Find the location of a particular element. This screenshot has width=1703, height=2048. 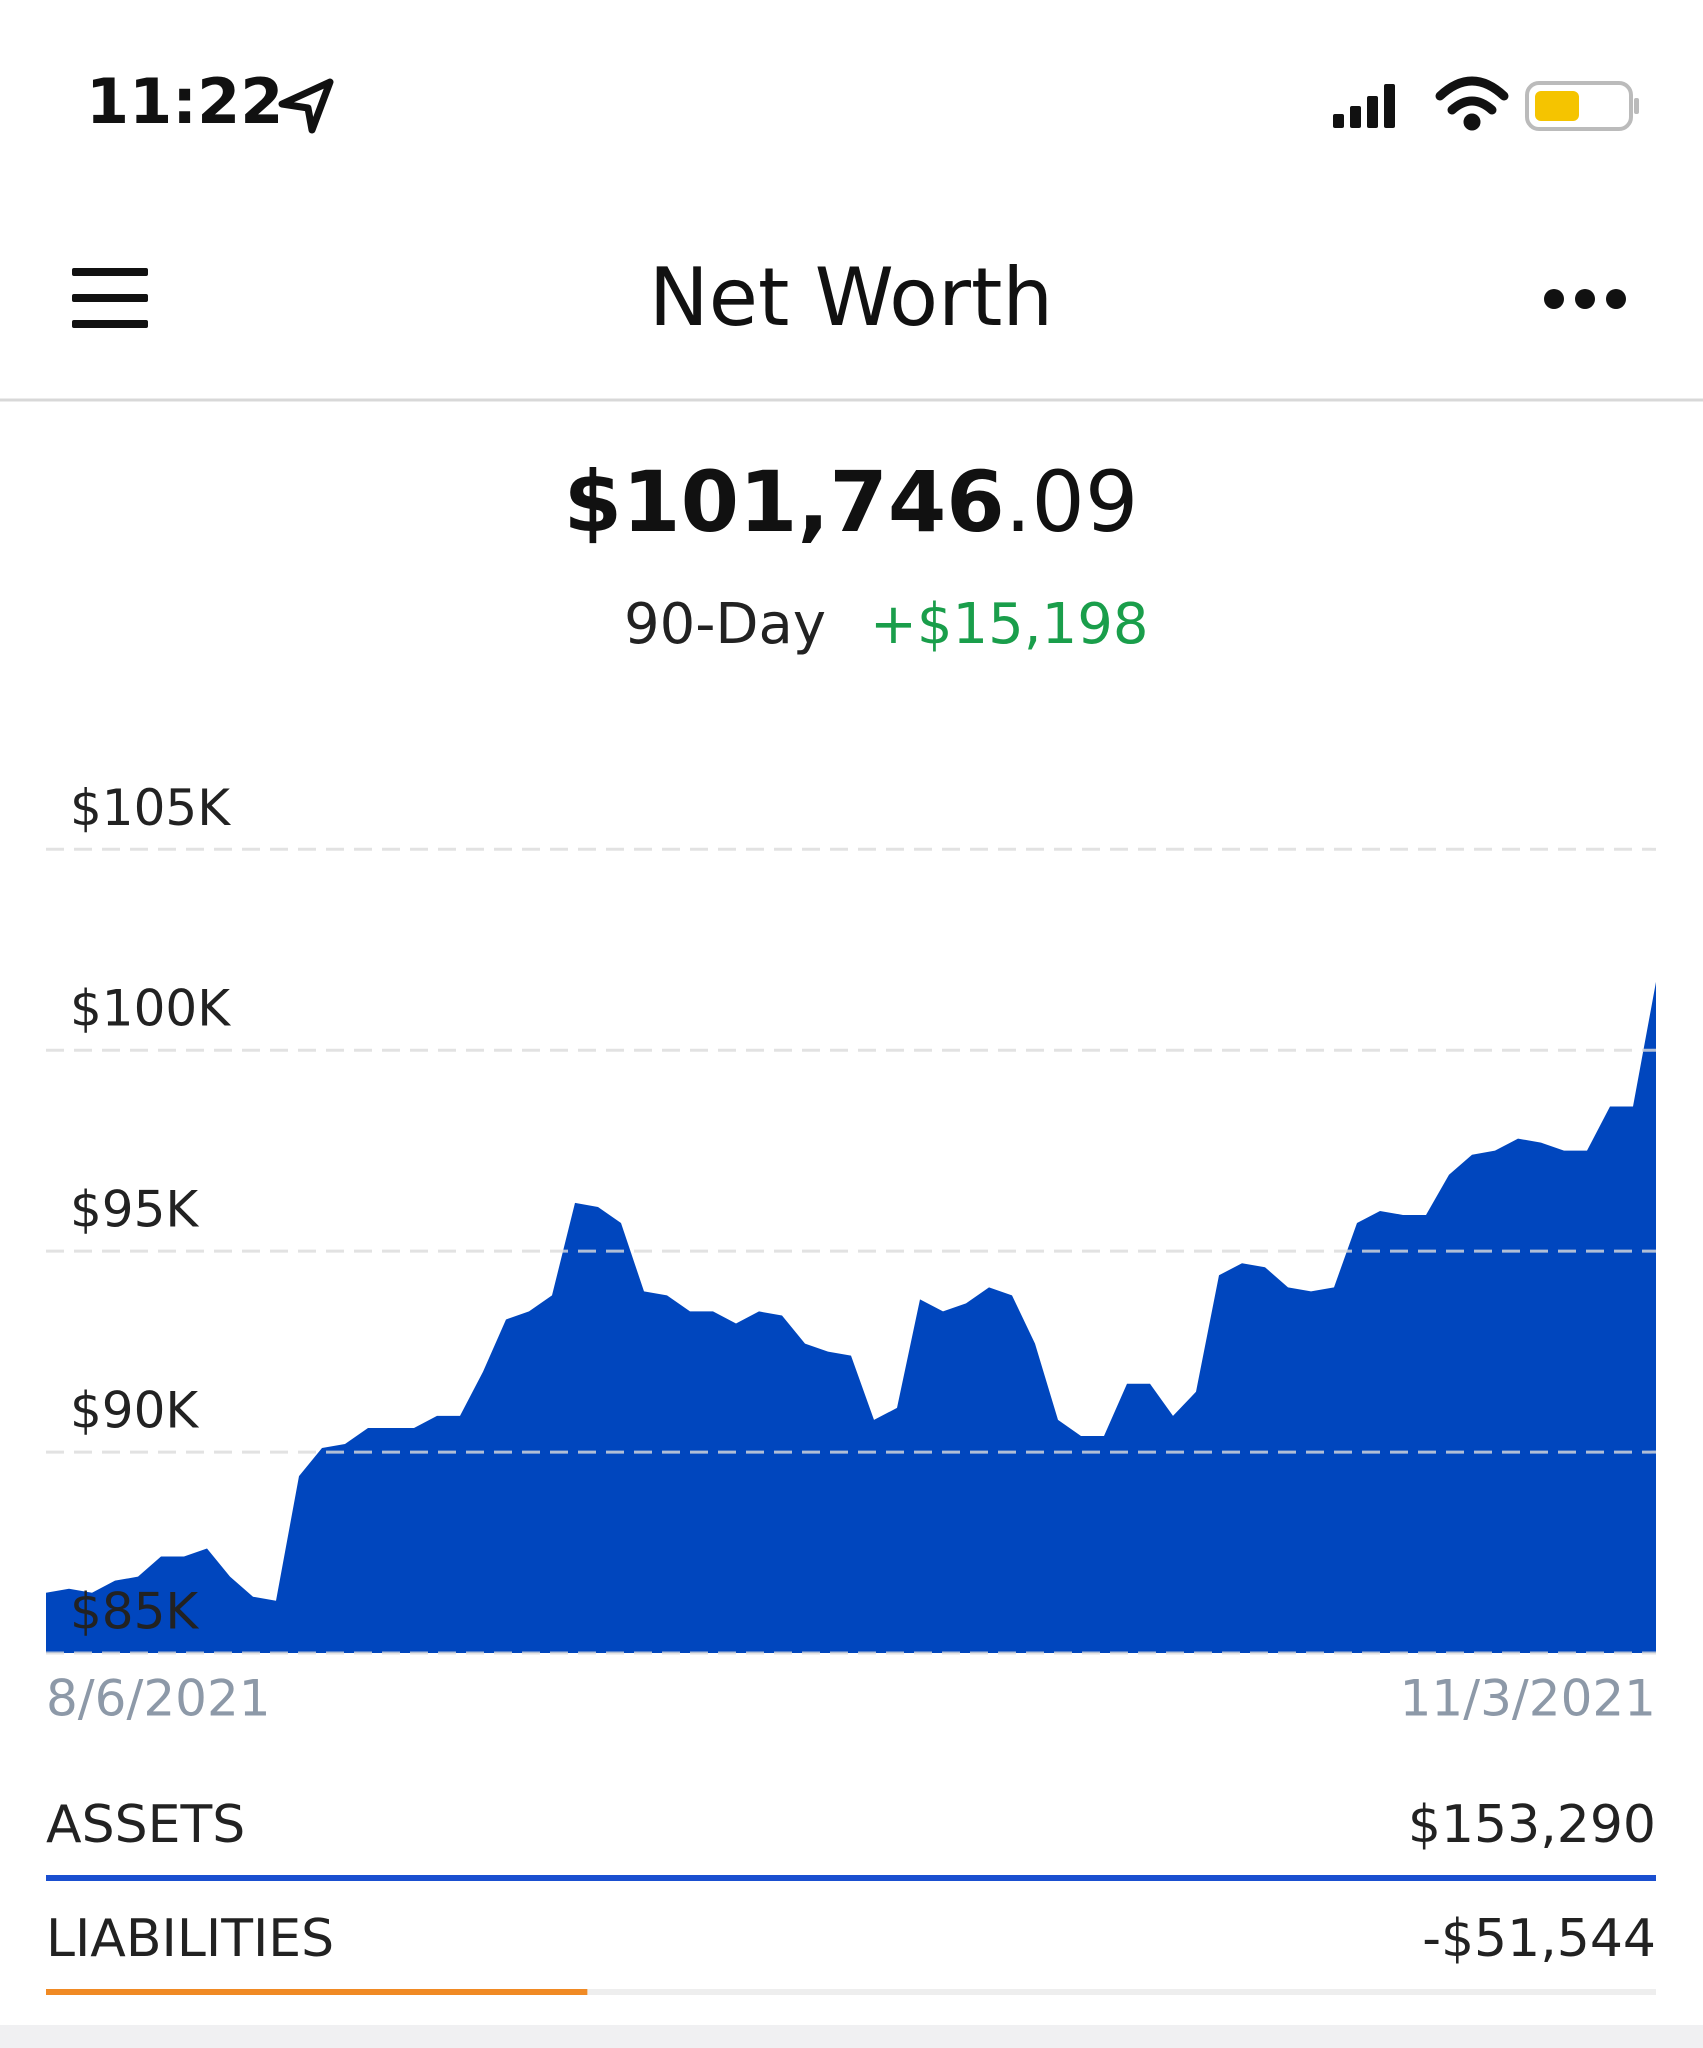

y-tick-label: $100K is located at coordinates (150, 1009).